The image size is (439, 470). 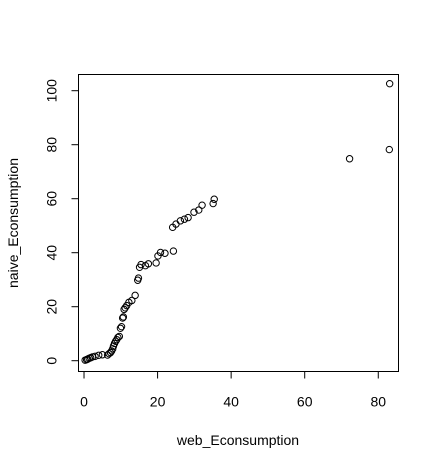 I want to click on y-axis: 0 20 40 60 80 100, so click(x=61, y=222).